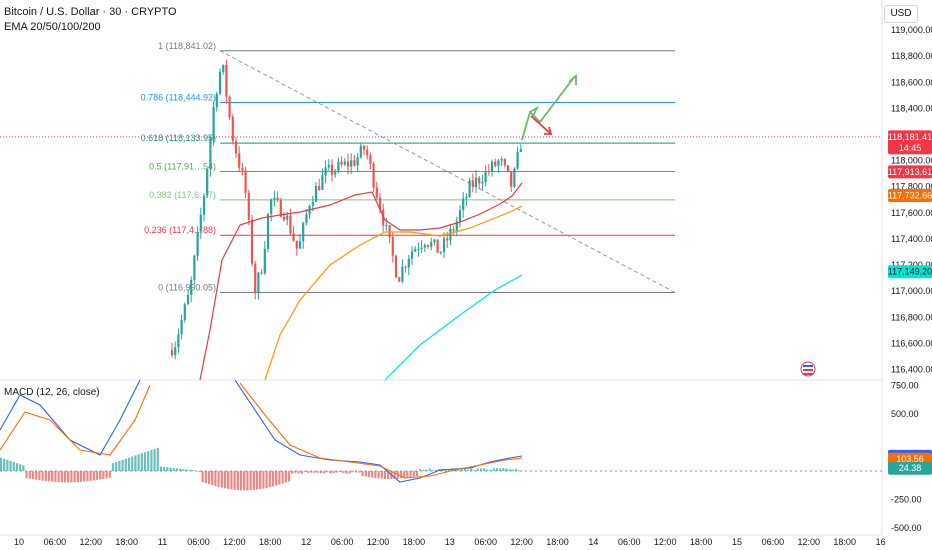 Image resolution: width=932 pixels, height=550 pixels. What do you see at coordinates (485, 542) in the screenshot?
I see `time-tick-label: 06:00` at bounding box center [485, 542].